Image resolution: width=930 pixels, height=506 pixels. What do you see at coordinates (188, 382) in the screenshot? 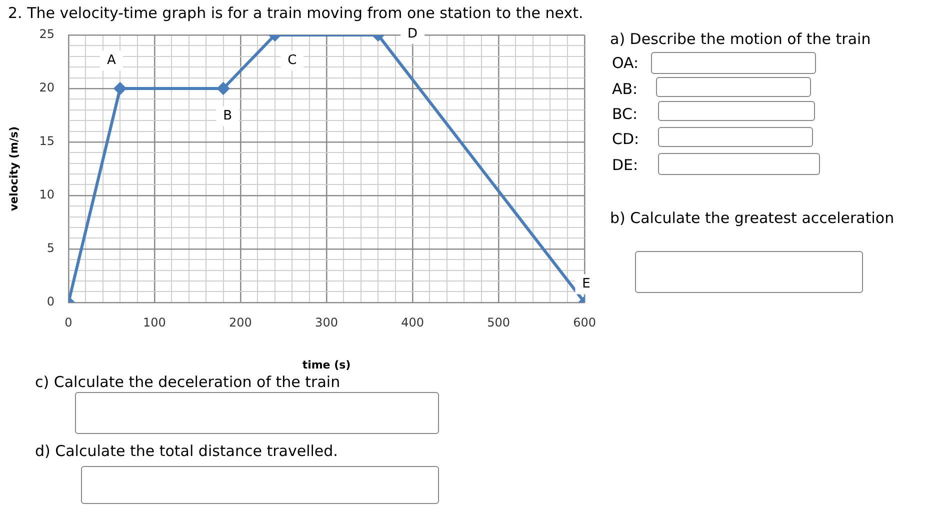
I see `text: c) Calculate the deceleration of the train` at bounding box center [188, 382].